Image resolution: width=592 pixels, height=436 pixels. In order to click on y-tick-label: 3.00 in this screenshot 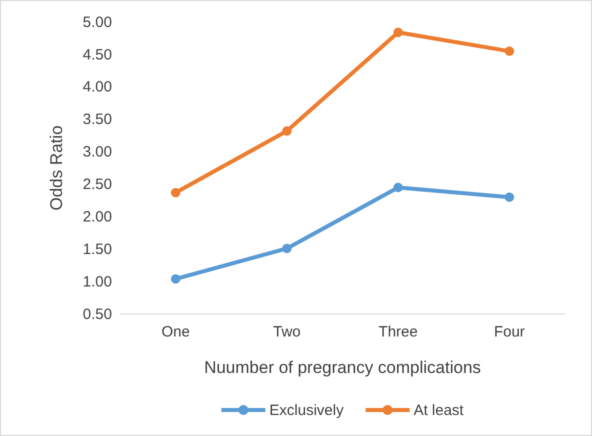, I will do `click(97, 152)`.